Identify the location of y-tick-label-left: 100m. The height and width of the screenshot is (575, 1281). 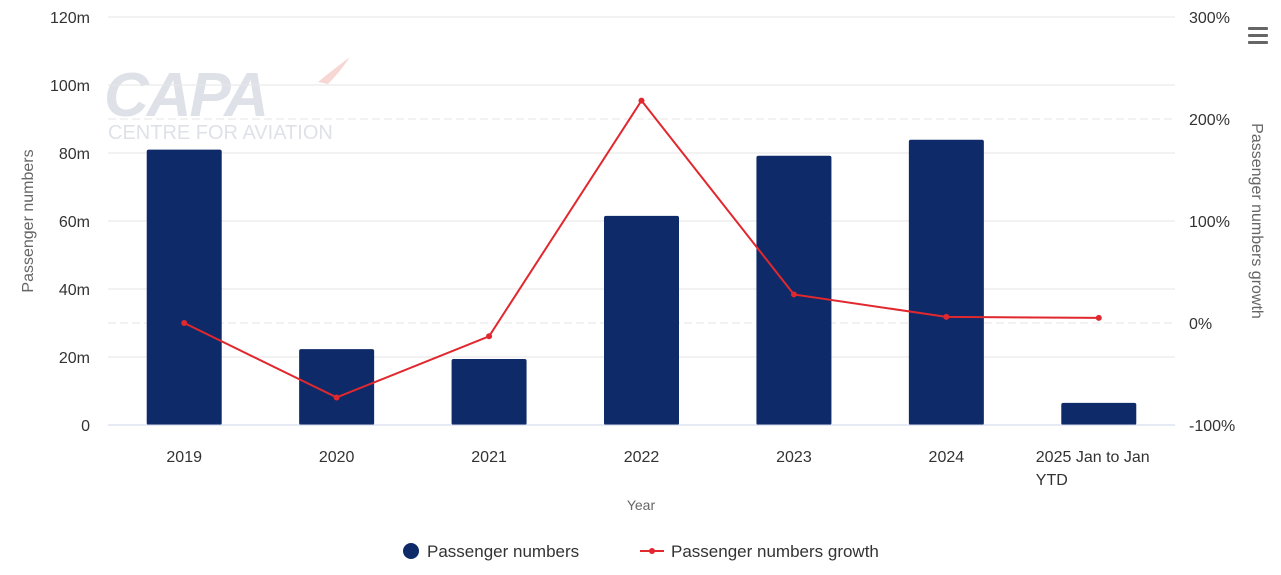
(70, 86).